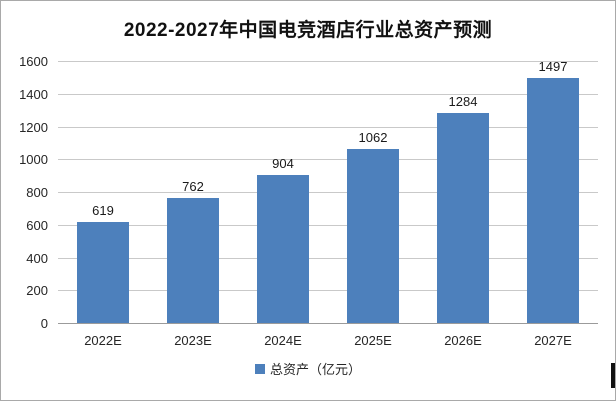 This screenshot has height=401, width=616. Describe the element at coordinates (103, 272) in the screenshot. I see `bar-2022E` at that location.